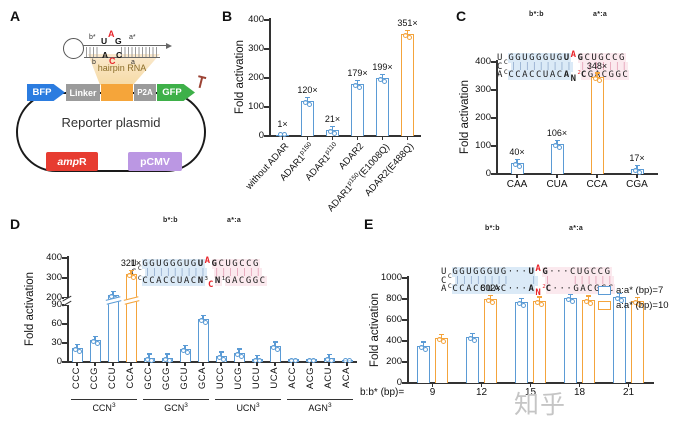 The image size is (686, 424). I want to click on hairpin-sequence-segment: ||||||, so click(593, 280).